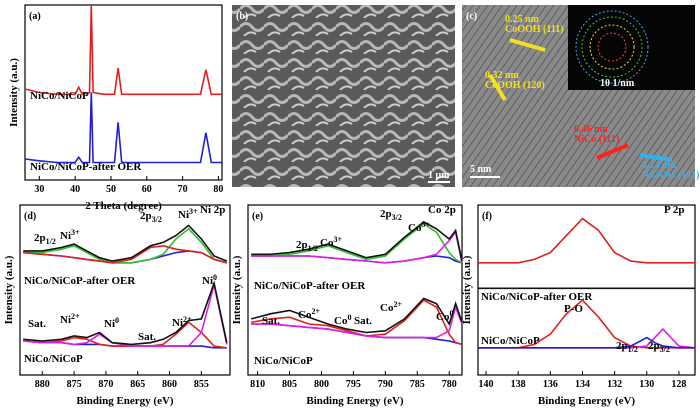 The height and width of the screenshot is (415, 700). Describe the element at coordinates (218, 189) in the screenshot. I see `x-tick-label: 80` at that location.